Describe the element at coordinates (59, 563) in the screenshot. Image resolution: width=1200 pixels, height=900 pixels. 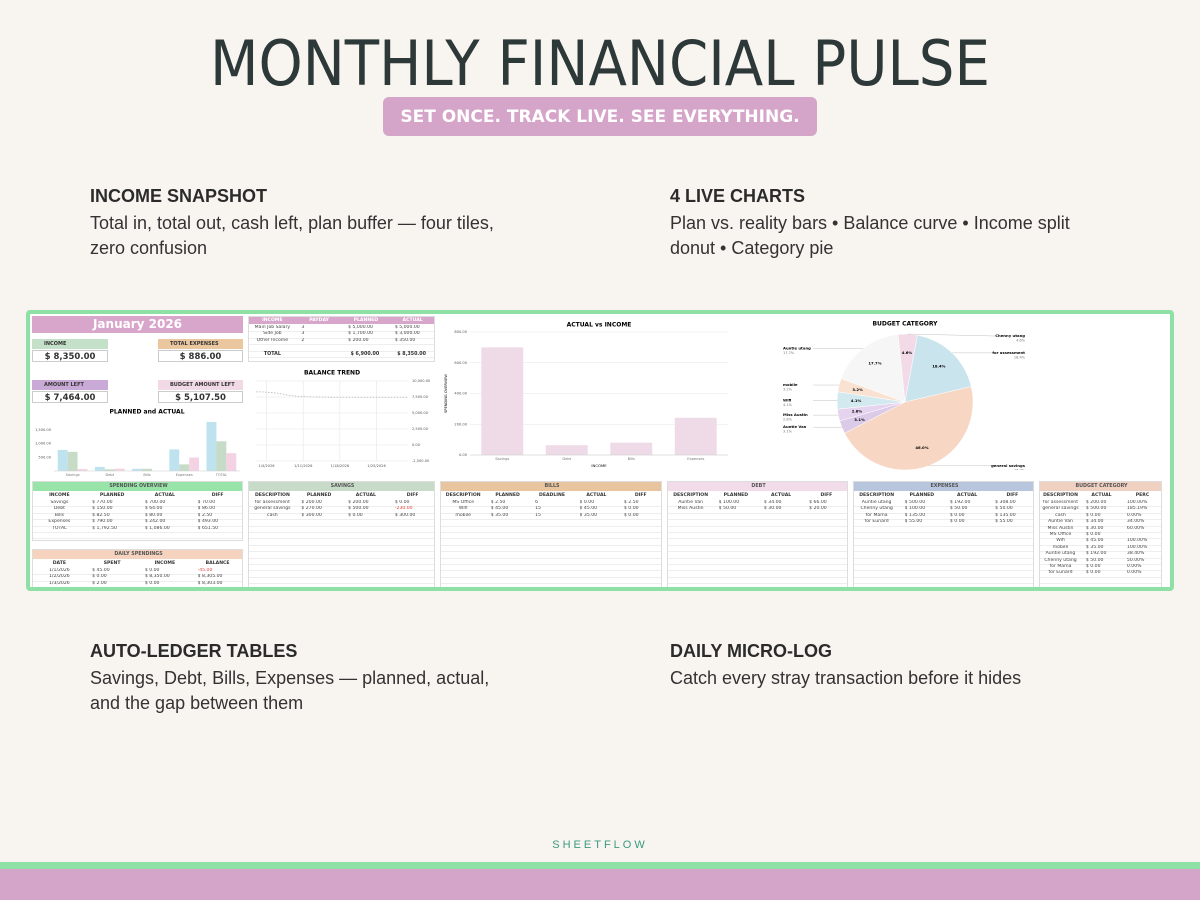
I see `column-header: DATE` at that location.